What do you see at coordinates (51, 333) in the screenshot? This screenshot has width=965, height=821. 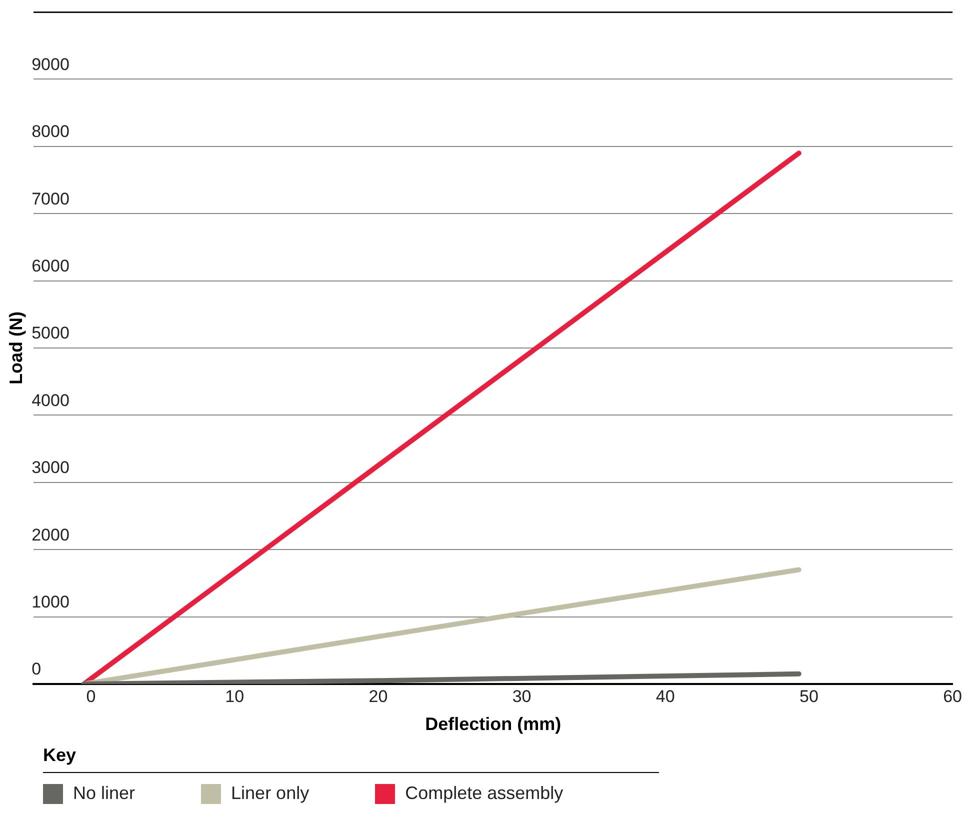 I see `y-tick-label: 5000` at bounding box center [51, 333].